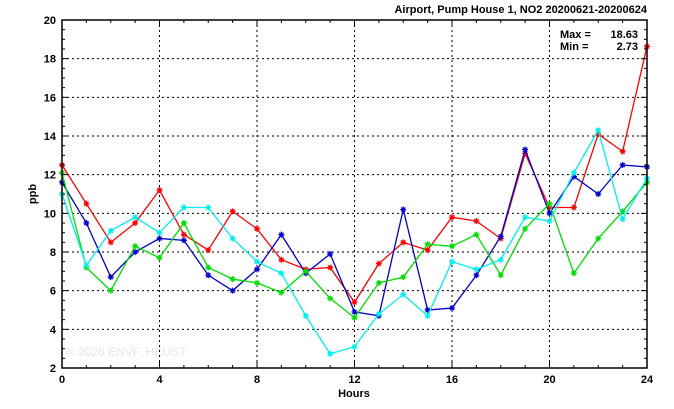 This screenshot has width=674, height=409. What do you see at coordinates (53, 369) in the screenshot?
I see `y-tick-label: 2` at bounding box center [53, 369].